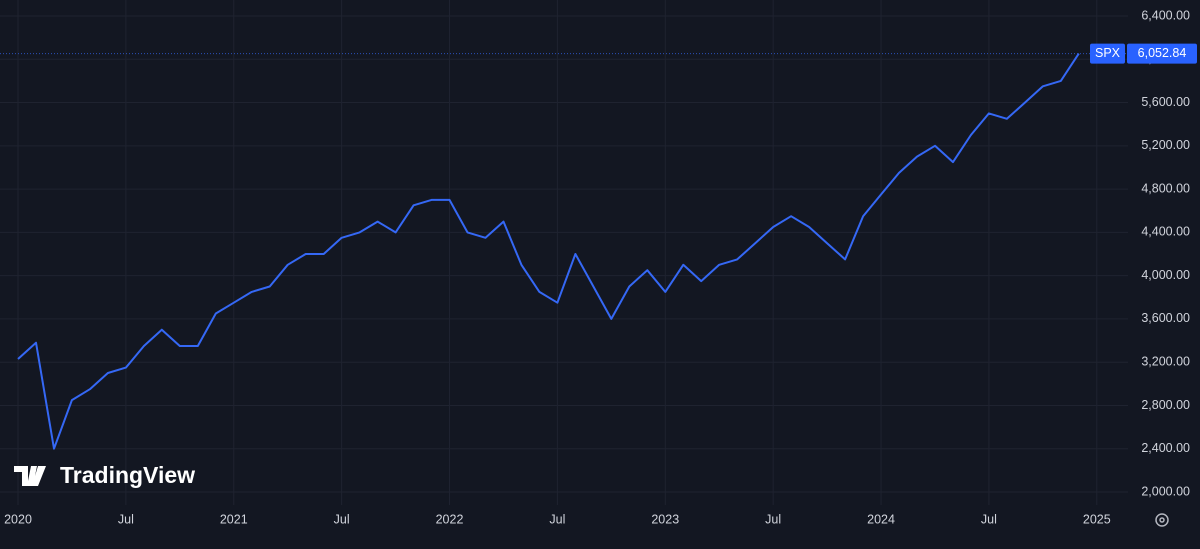 The image size is (1200, 549). I want to click on gear-center, so click(1162, 520).